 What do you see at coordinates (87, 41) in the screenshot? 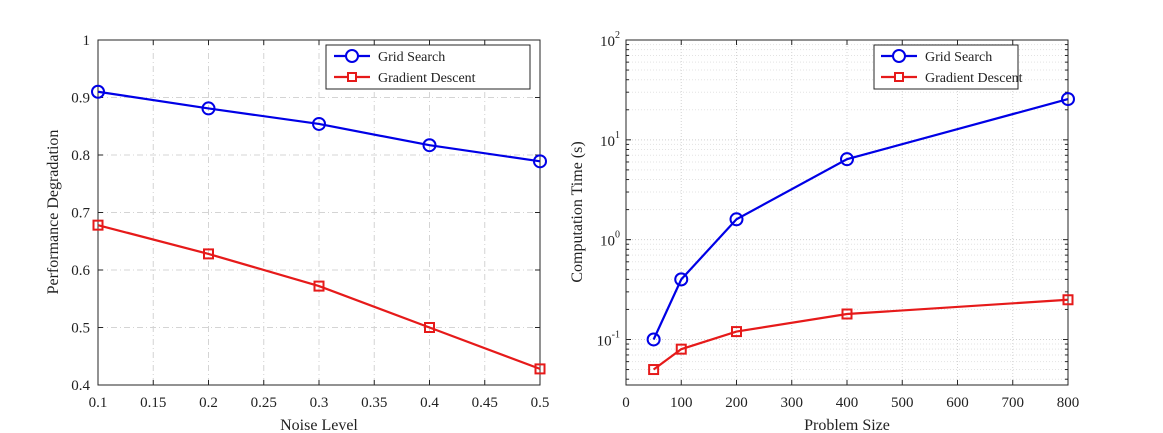
I see `y-tick-label: 1` at bounding box center [87, 41].